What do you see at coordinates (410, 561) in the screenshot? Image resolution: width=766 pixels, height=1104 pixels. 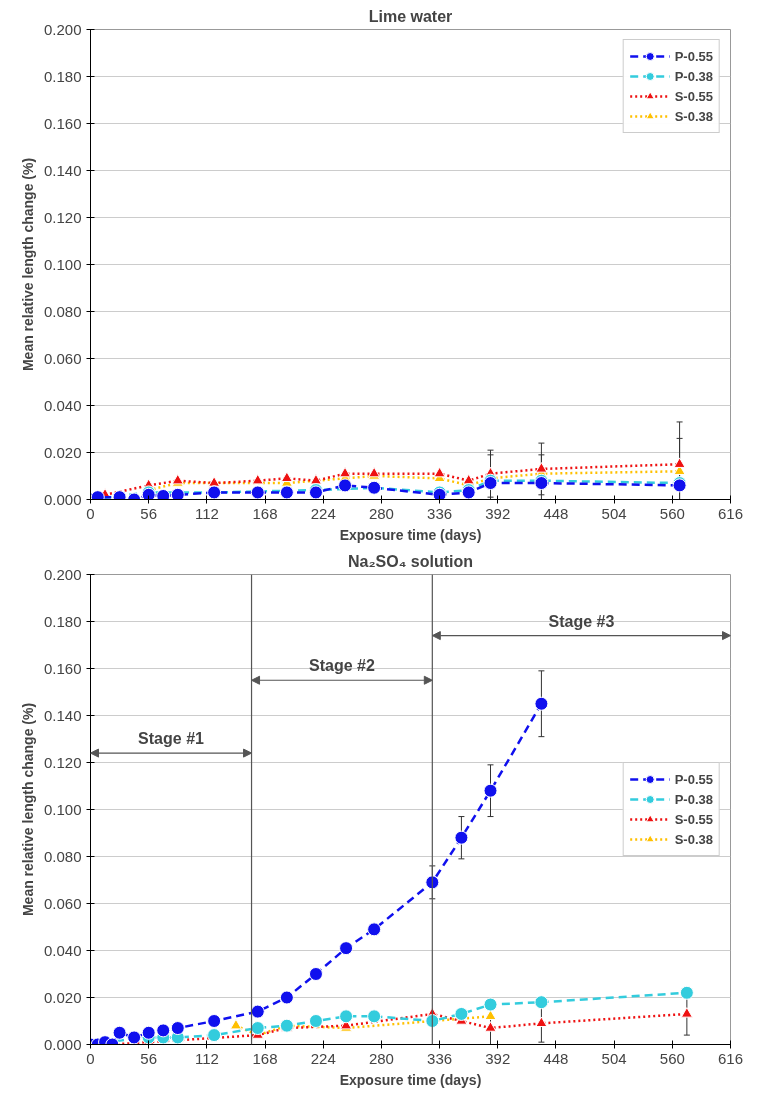 I see `chart-title: Na₂SO₄ solution` at bounding box center [410, 561].